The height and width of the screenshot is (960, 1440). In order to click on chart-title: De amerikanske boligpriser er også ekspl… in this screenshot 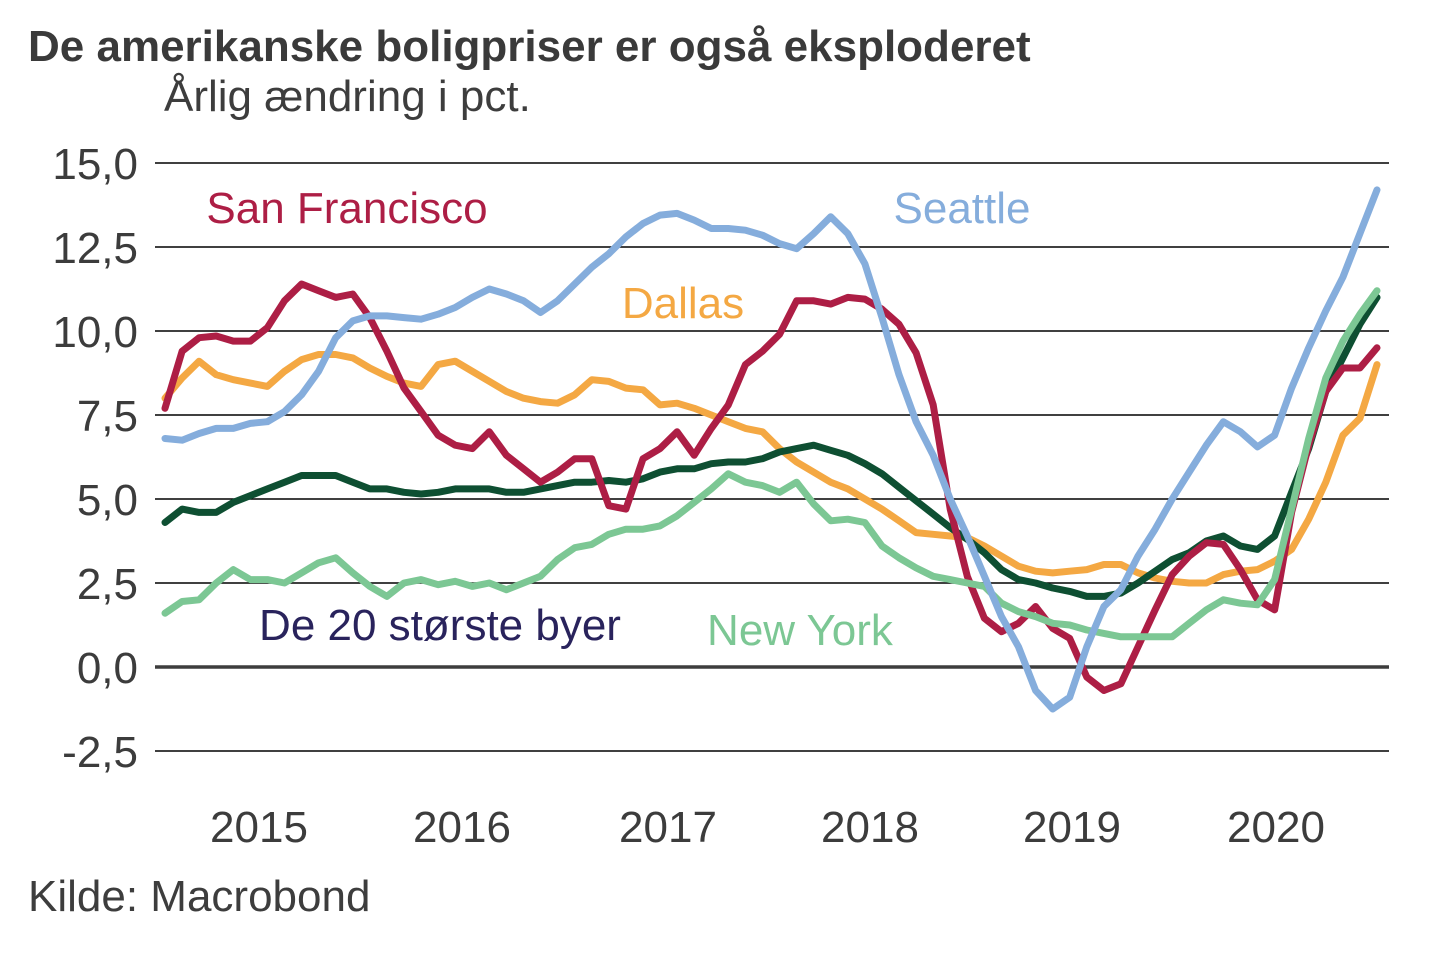, I will do `click(529, 46)`.